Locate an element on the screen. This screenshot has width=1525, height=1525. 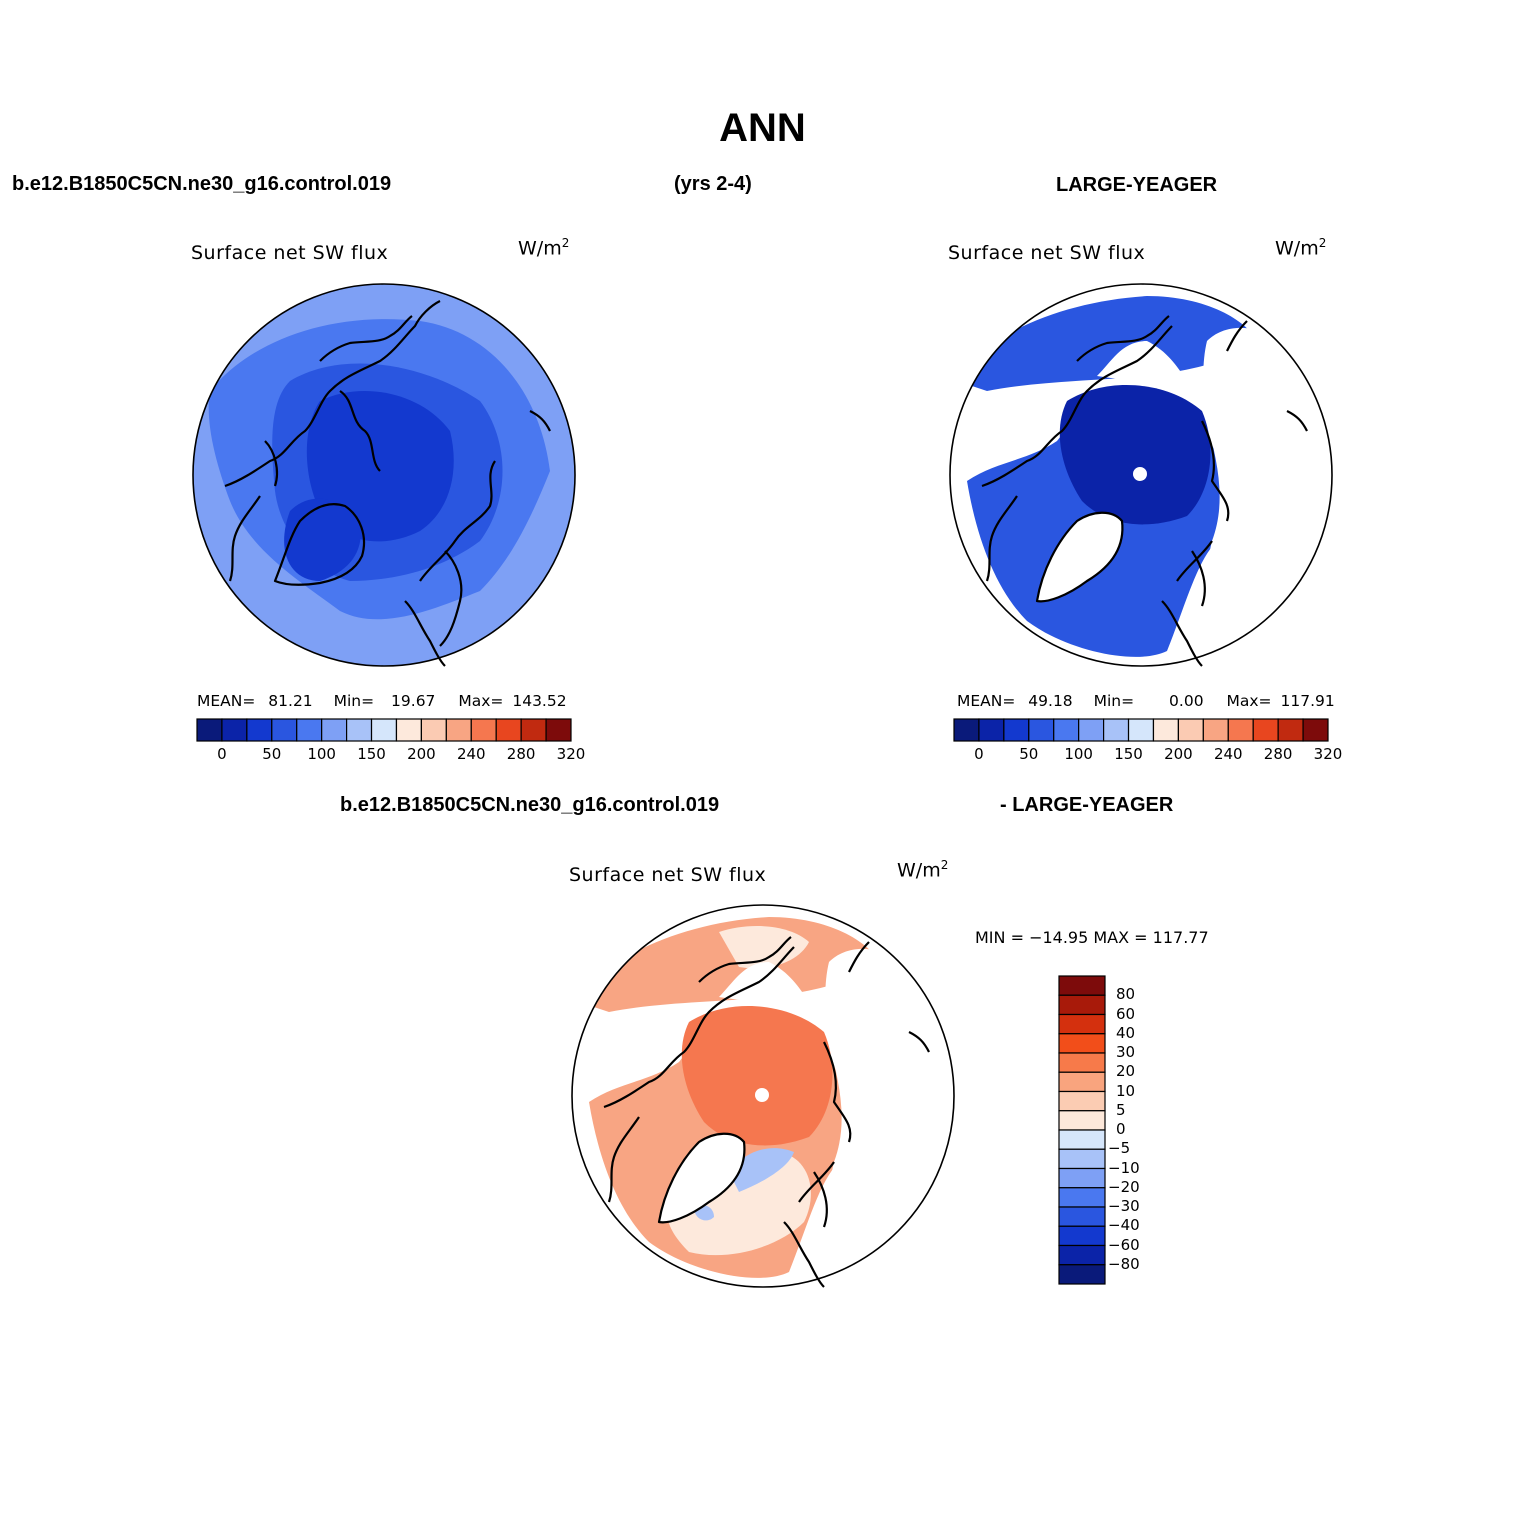
obs-panel-title: Surface net SW flux is located at coordinates (1047, 253).